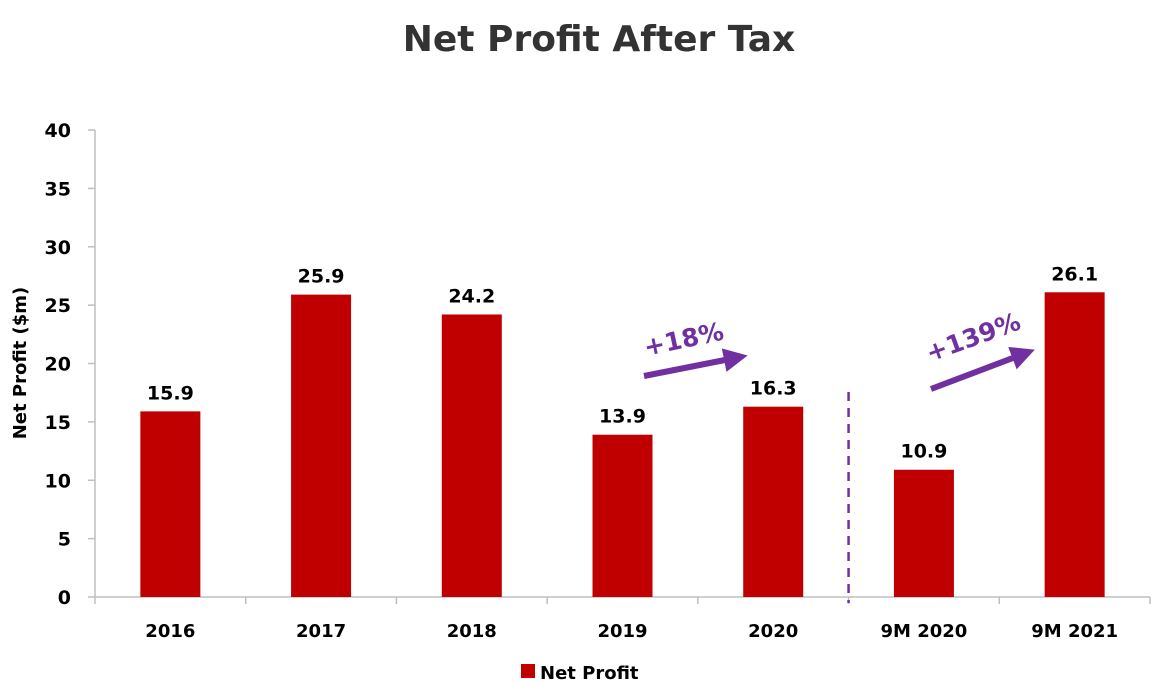  Describe the element at coordinates (58, 248) in the screenshot. I see `y-tick-label: 30` at that location.